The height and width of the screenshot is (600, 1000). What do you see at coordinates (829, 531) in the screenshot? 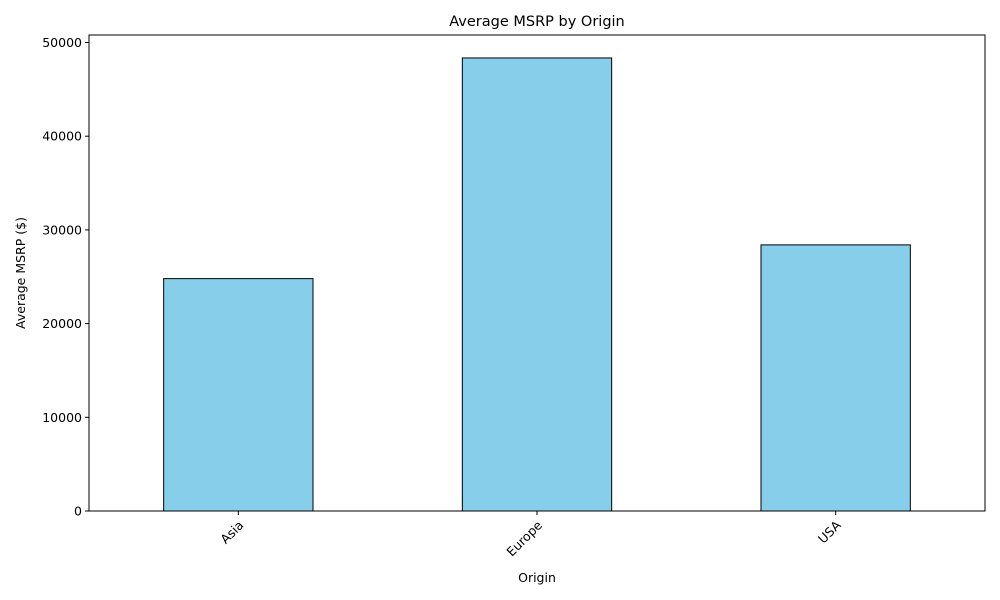
I see `x-tick-label-usa: USA` at bounding box center [829, 531].